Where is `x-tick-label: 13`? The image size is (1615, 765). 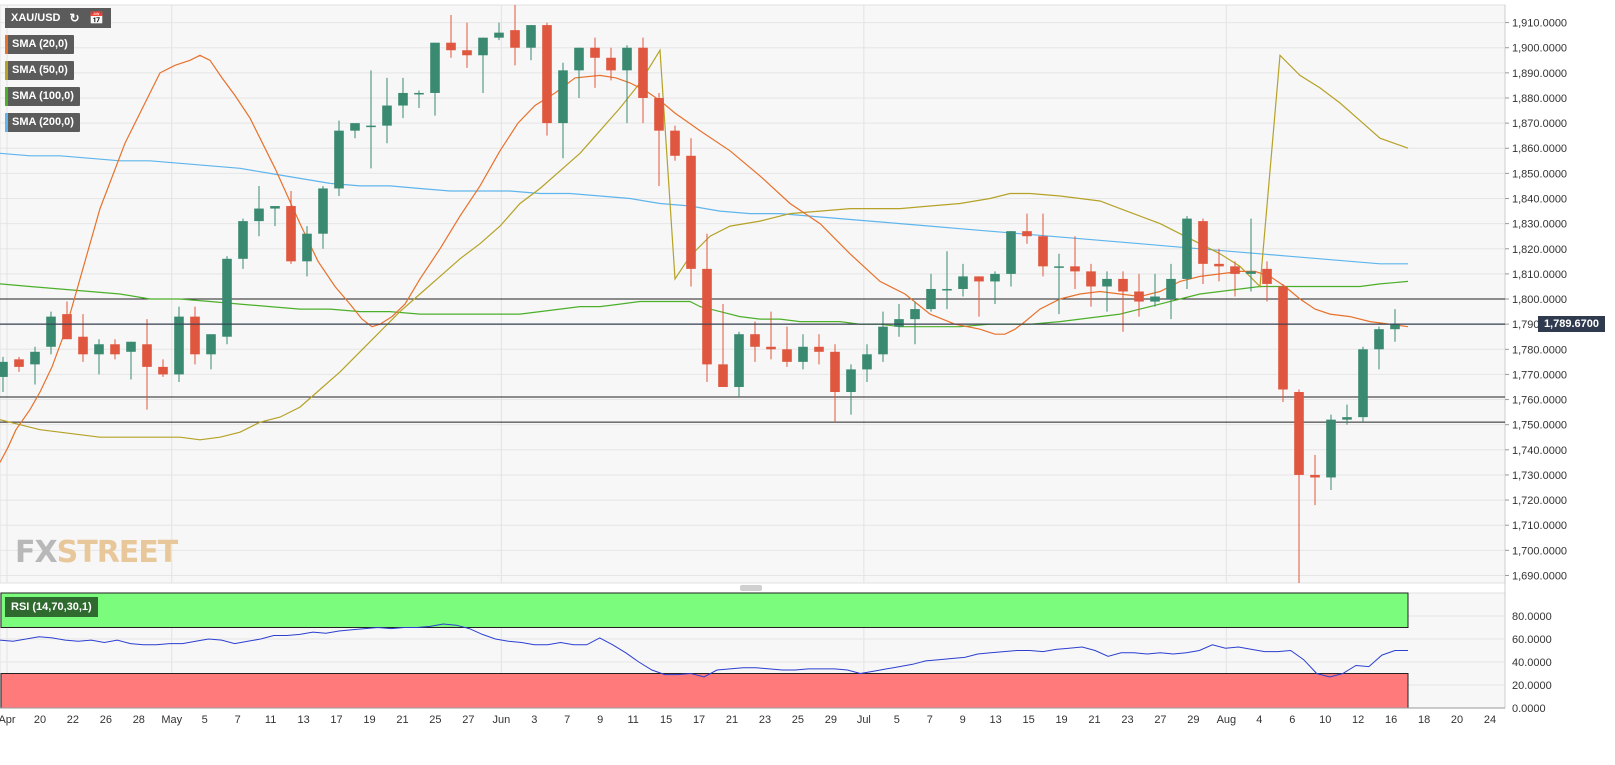
x-tick-label: 13 is located at coordinates (303, 720).